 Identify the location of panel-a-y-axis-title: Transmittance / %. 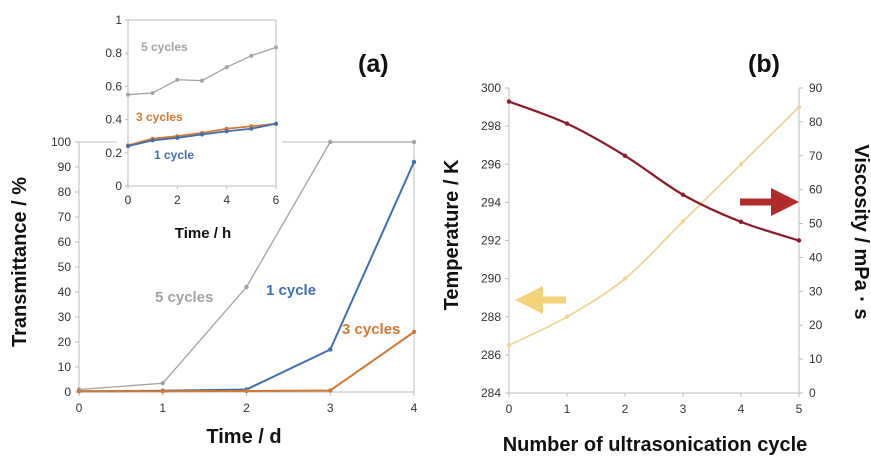
(20, 262).